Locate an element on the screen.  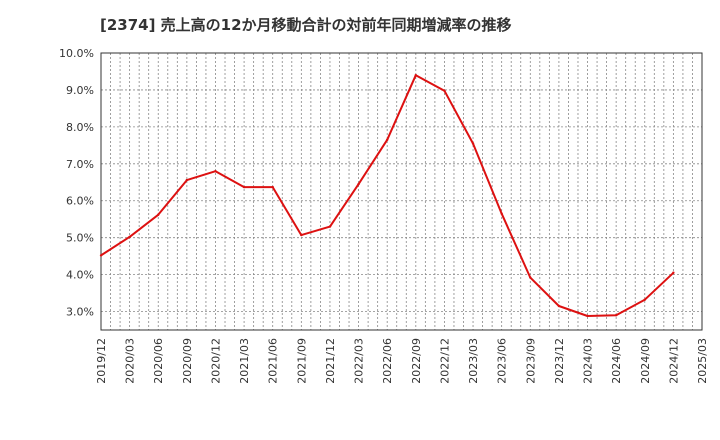
y-tick-label: 3.0% is located at coordinates (80, 312).